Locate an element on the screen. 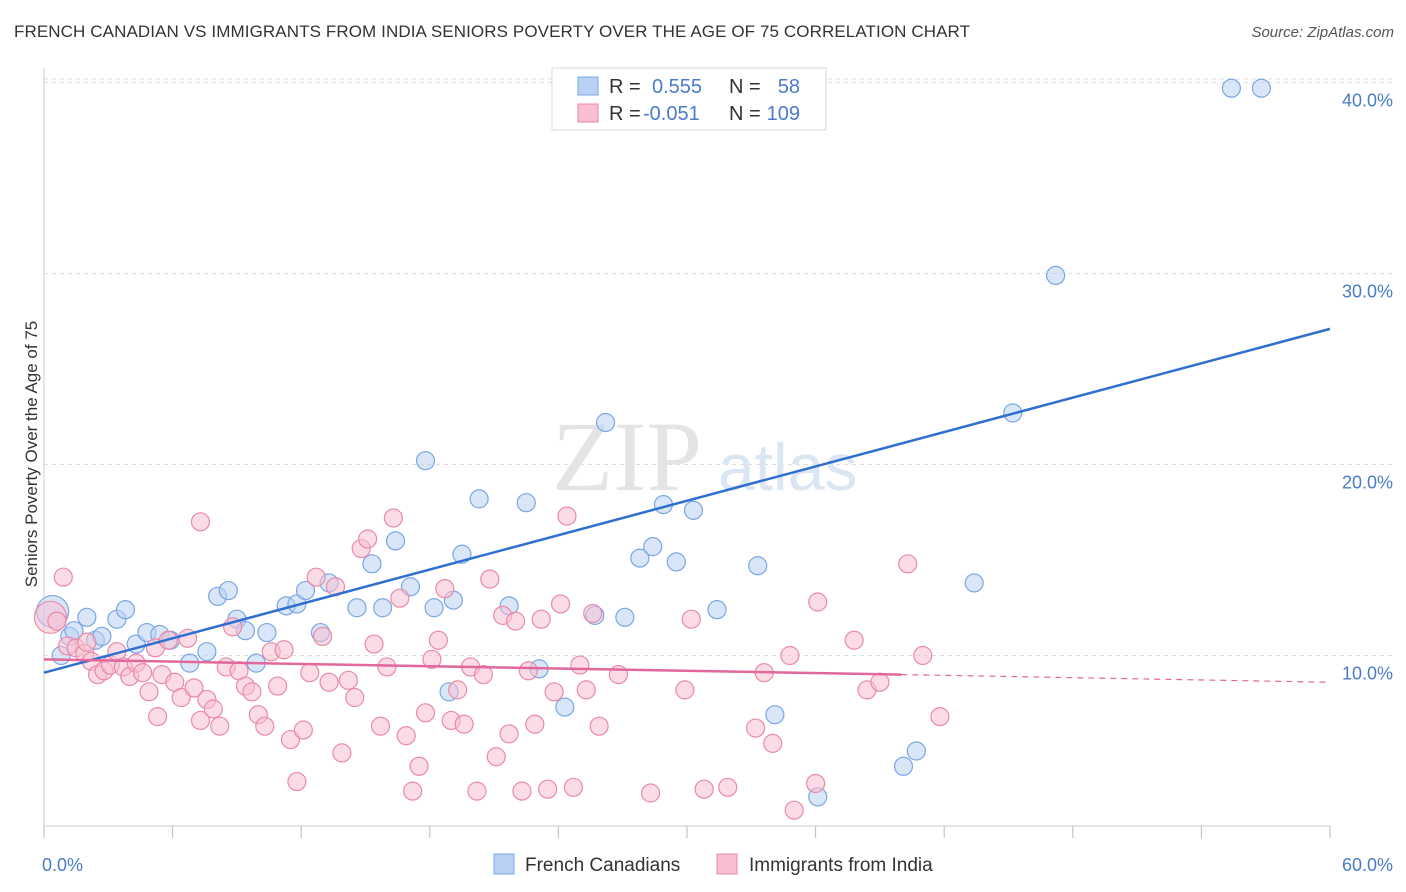  series-legend-label-india: Immigrants from India is located at coordinates (841, 865).